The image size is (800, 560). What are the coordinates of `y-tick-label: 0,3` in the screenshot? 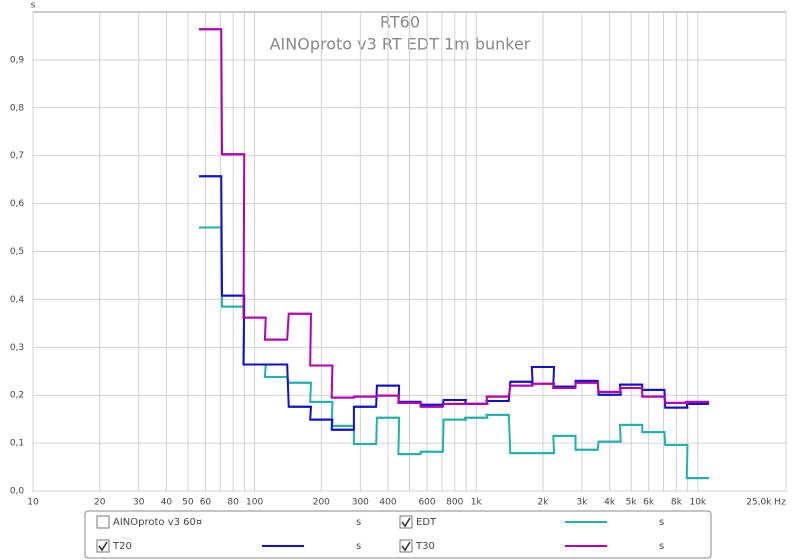 It's located at (17, 348).